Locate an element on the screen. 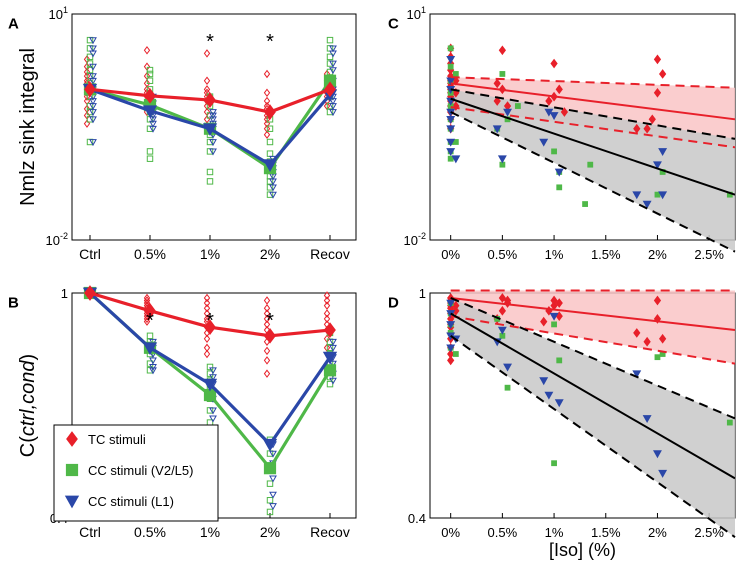 The height and width of the screenshot is (564, 737). ylabel-b-args: ctrl,cond is located at coordinates (28, 398).